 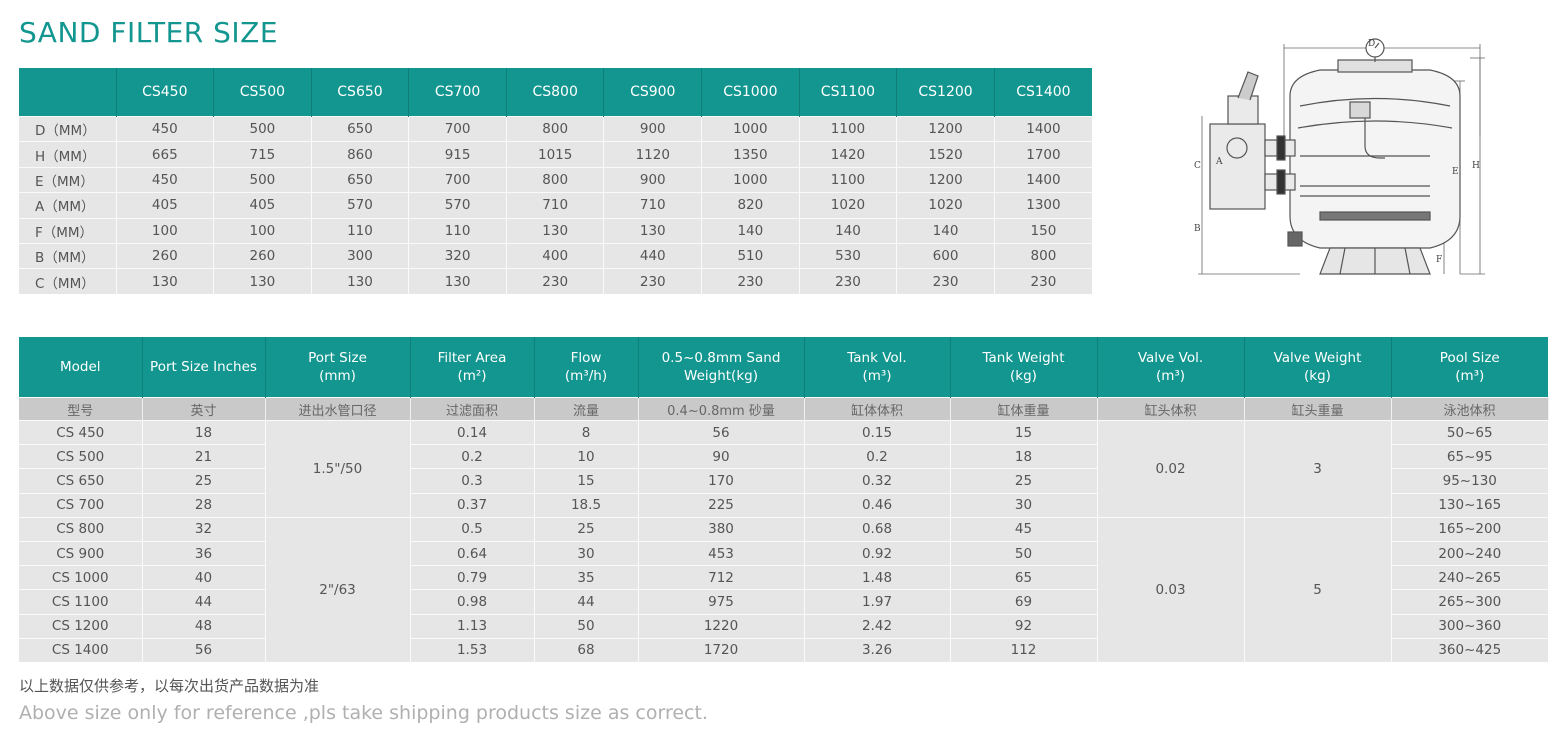 What do you see at coordinates (1476, 166) in the screenshot?
I see `dimension-h-label: H` at bounding box center [1476, 166].